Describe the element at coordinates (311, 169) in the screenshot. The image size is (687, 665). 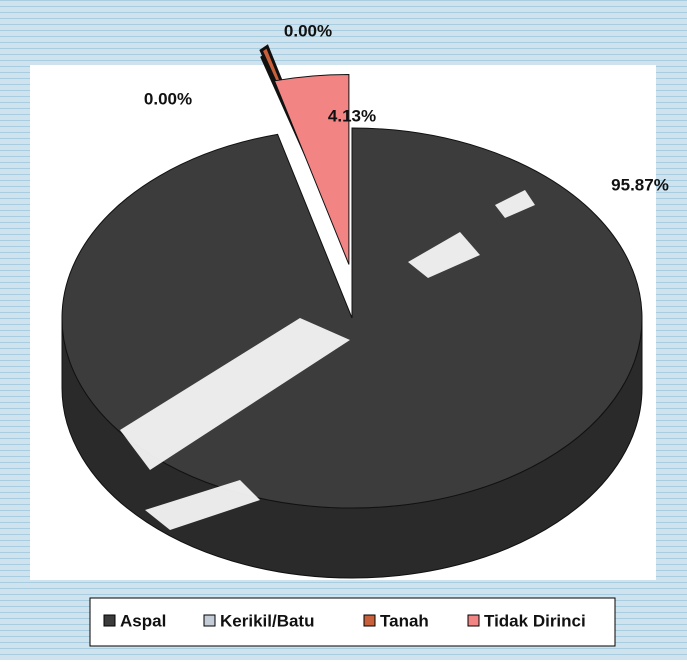
I see `slice` at that location.